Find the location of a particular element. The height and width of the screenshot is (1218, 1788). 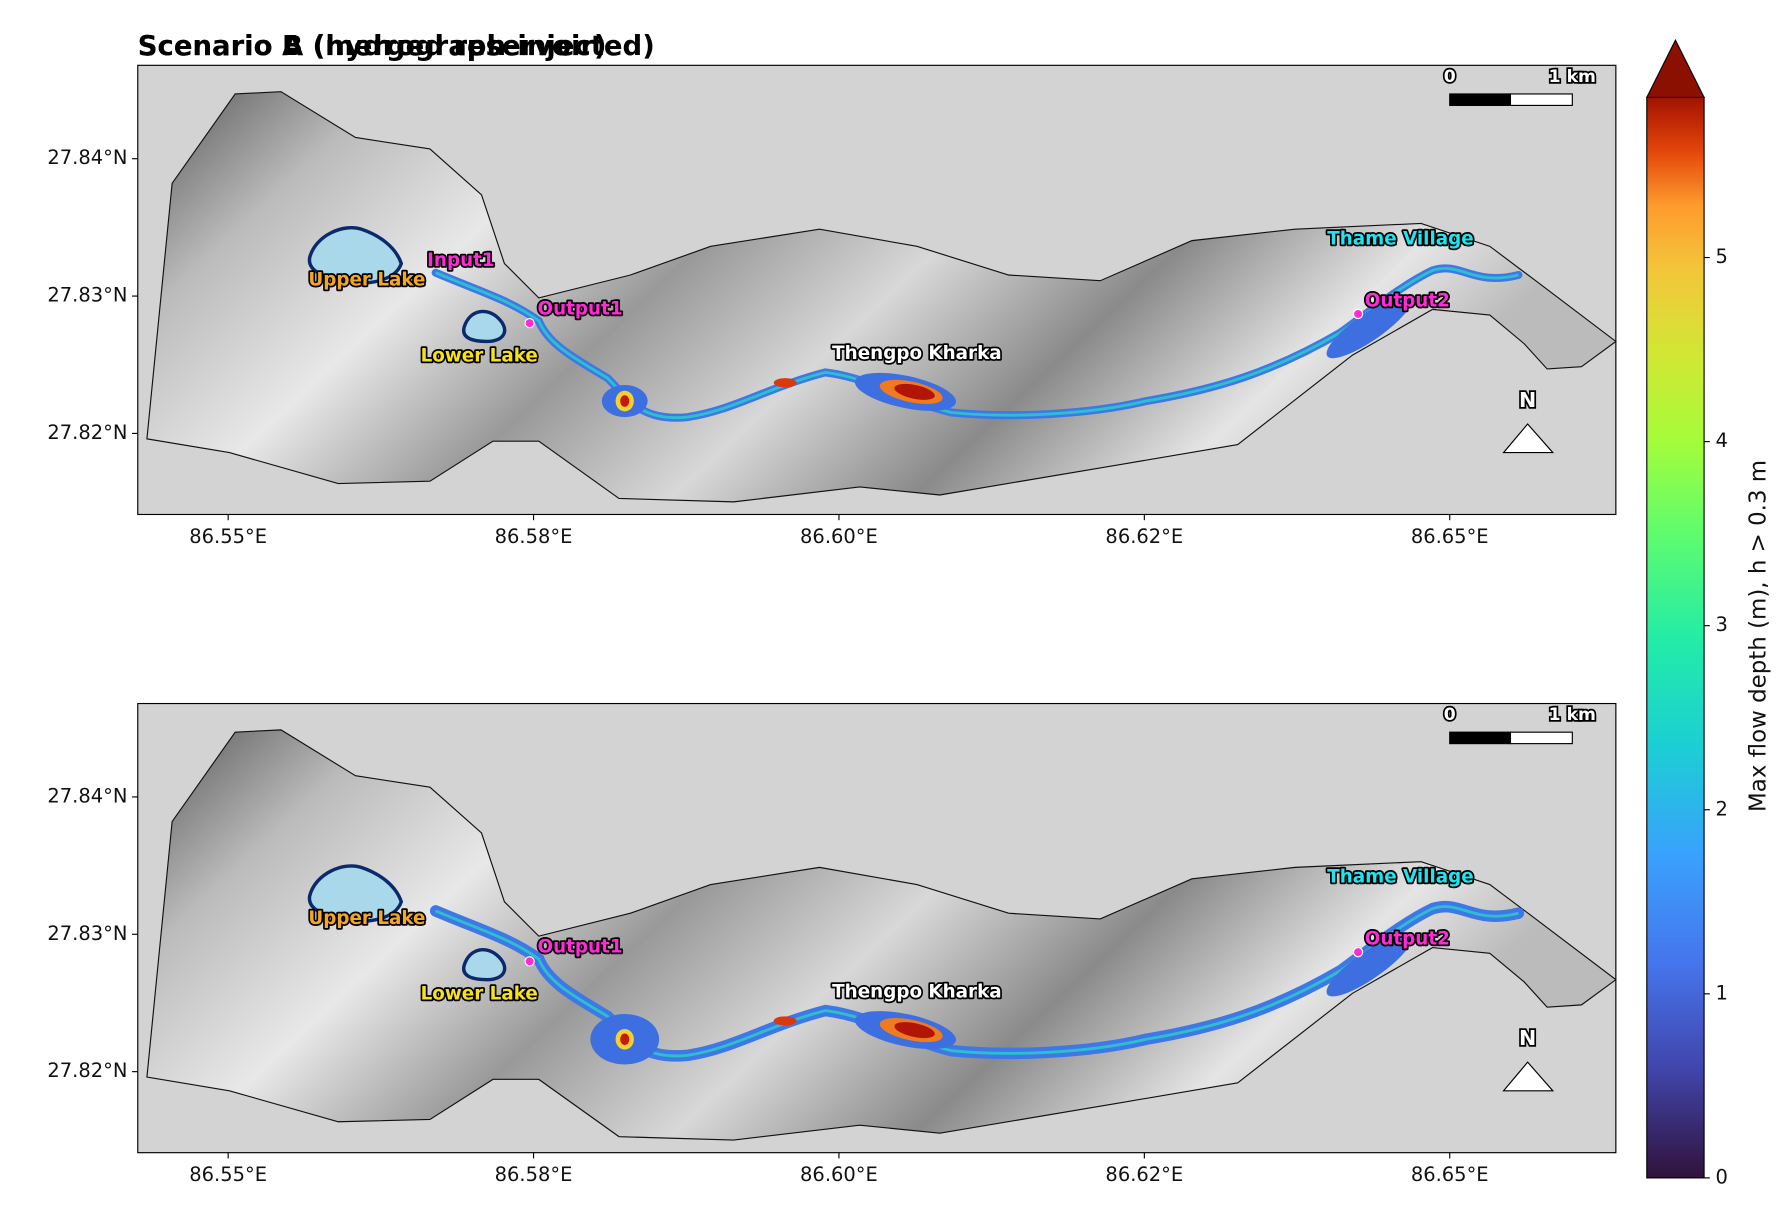

colorbar-label: Max flow depth (m), h > 0.3 m is located at coordinates (1759, 636).